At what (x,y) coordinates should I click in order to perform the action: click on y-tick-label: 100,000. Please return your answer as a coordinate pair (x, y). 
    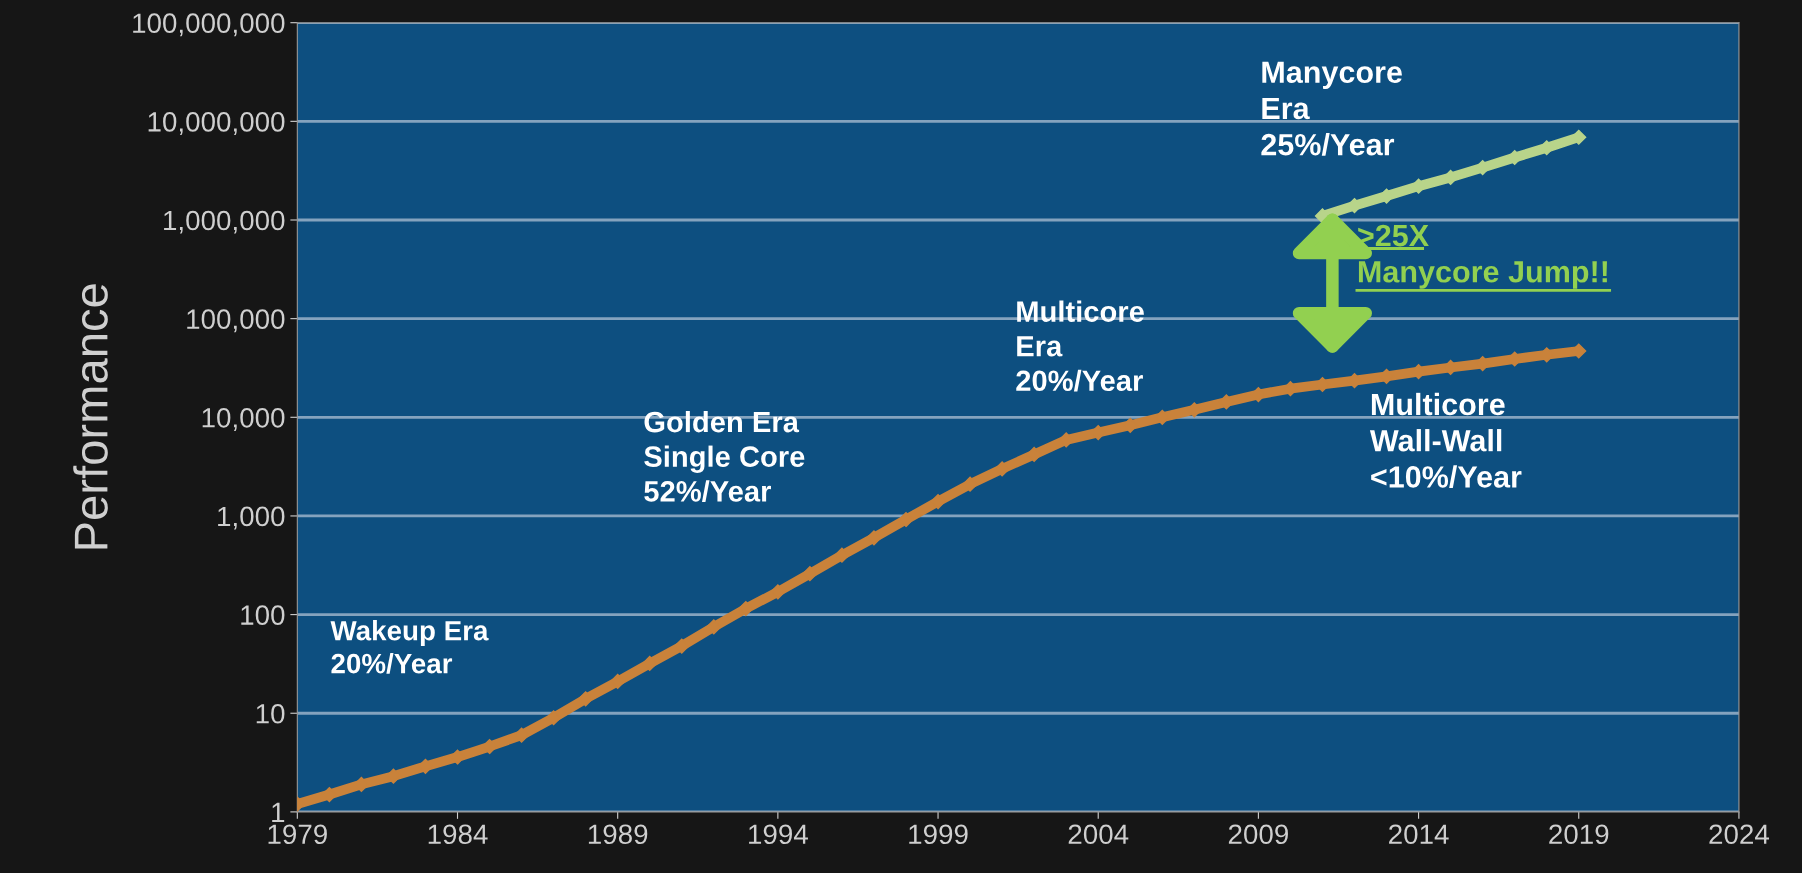
    Looking at the image, I should click on (236, 321).